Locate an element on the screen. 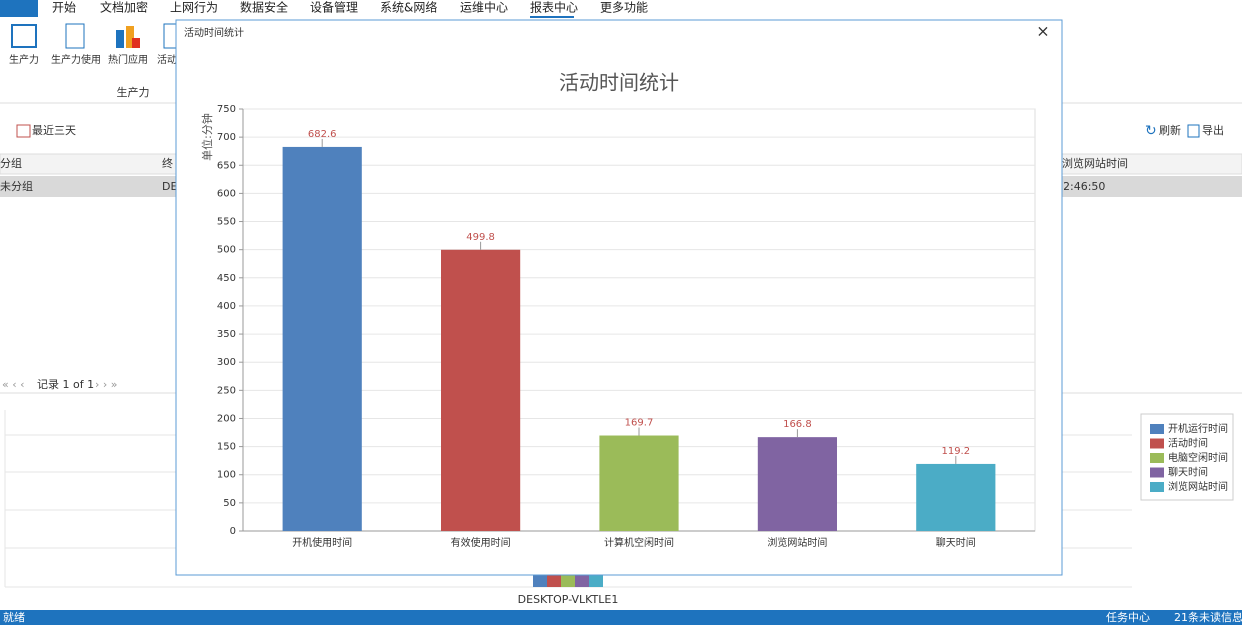 The width and height of the screenshot is (1242, 625). y-axis-label: 单位:分钟 is located at coordinates (207, 137).